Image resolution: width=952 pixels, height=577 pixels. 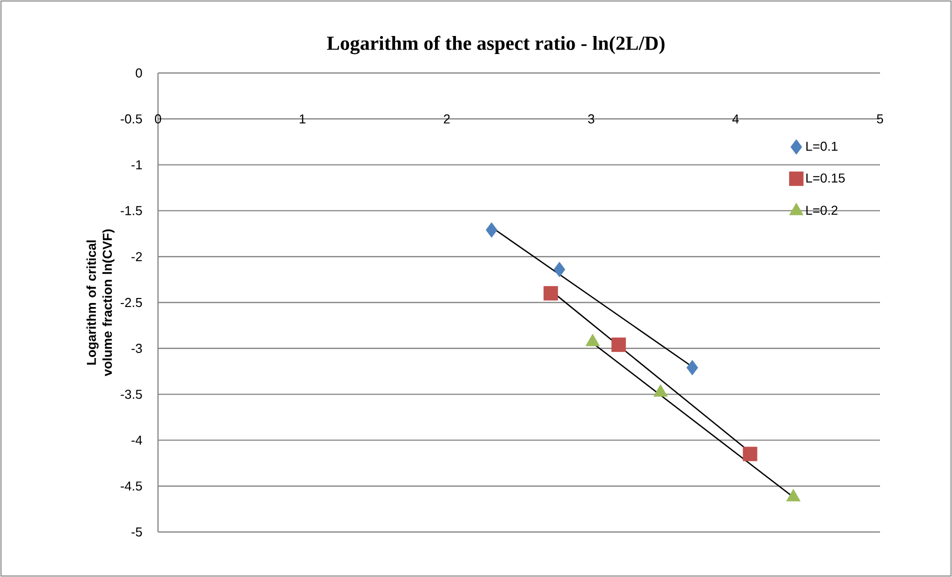 What do you see at coordinates (137, 440) in the screenshot?
I see `y-tick-label: -4` at bounding box center [137, 440].